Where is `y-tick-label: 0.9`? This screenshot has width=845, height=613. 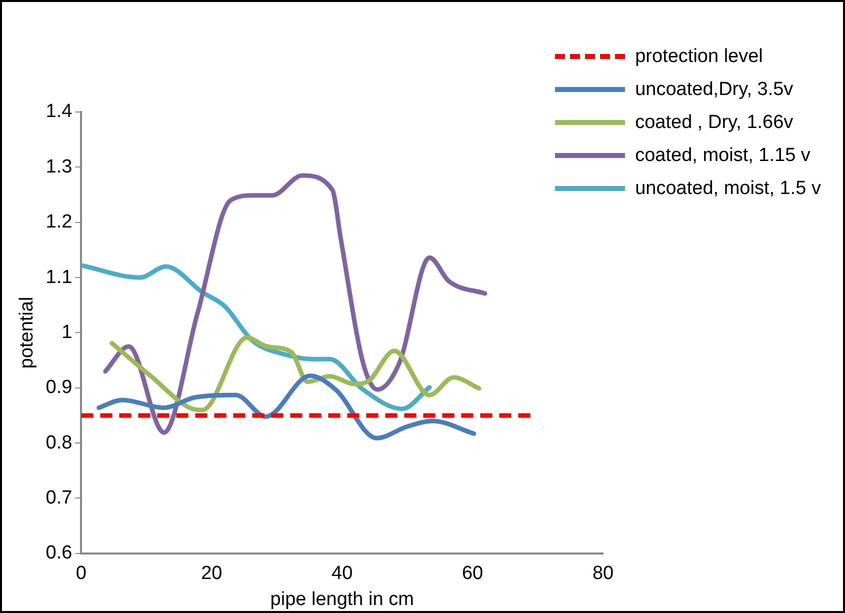 y-tick-label: 0.9 is located at coordinates (59, 387).